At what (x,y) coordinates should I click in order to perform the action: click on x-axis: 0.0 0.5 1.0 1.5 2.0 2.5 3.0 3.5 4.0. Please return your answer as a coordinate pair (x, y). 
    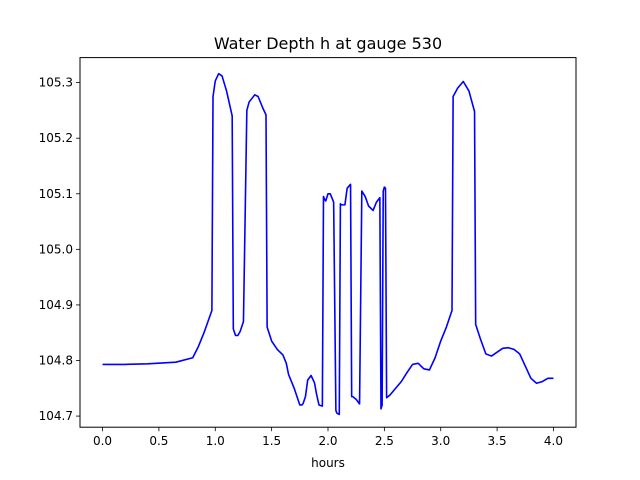
    Looking at the image, I should click on (328, 437).